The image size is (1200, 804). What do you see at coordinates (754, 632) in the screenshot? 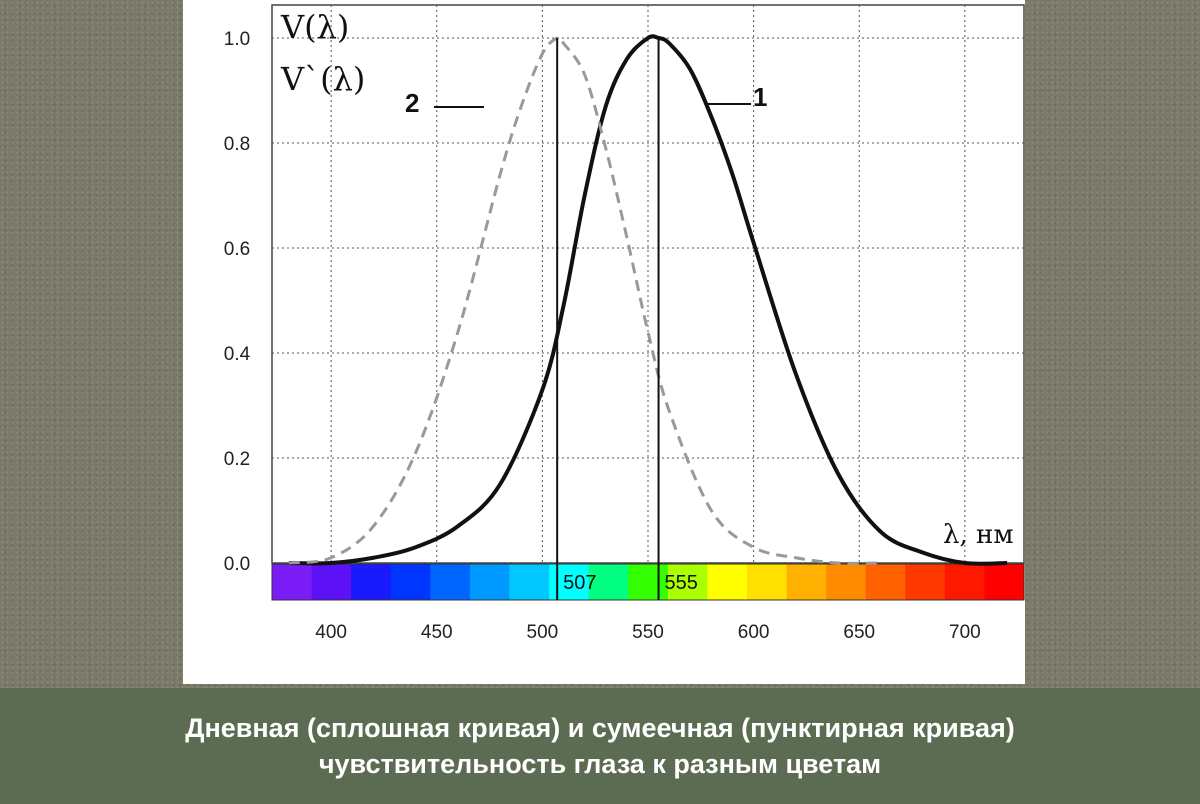
I see `x-tick-label: 600` at bounding box center [754, 632].